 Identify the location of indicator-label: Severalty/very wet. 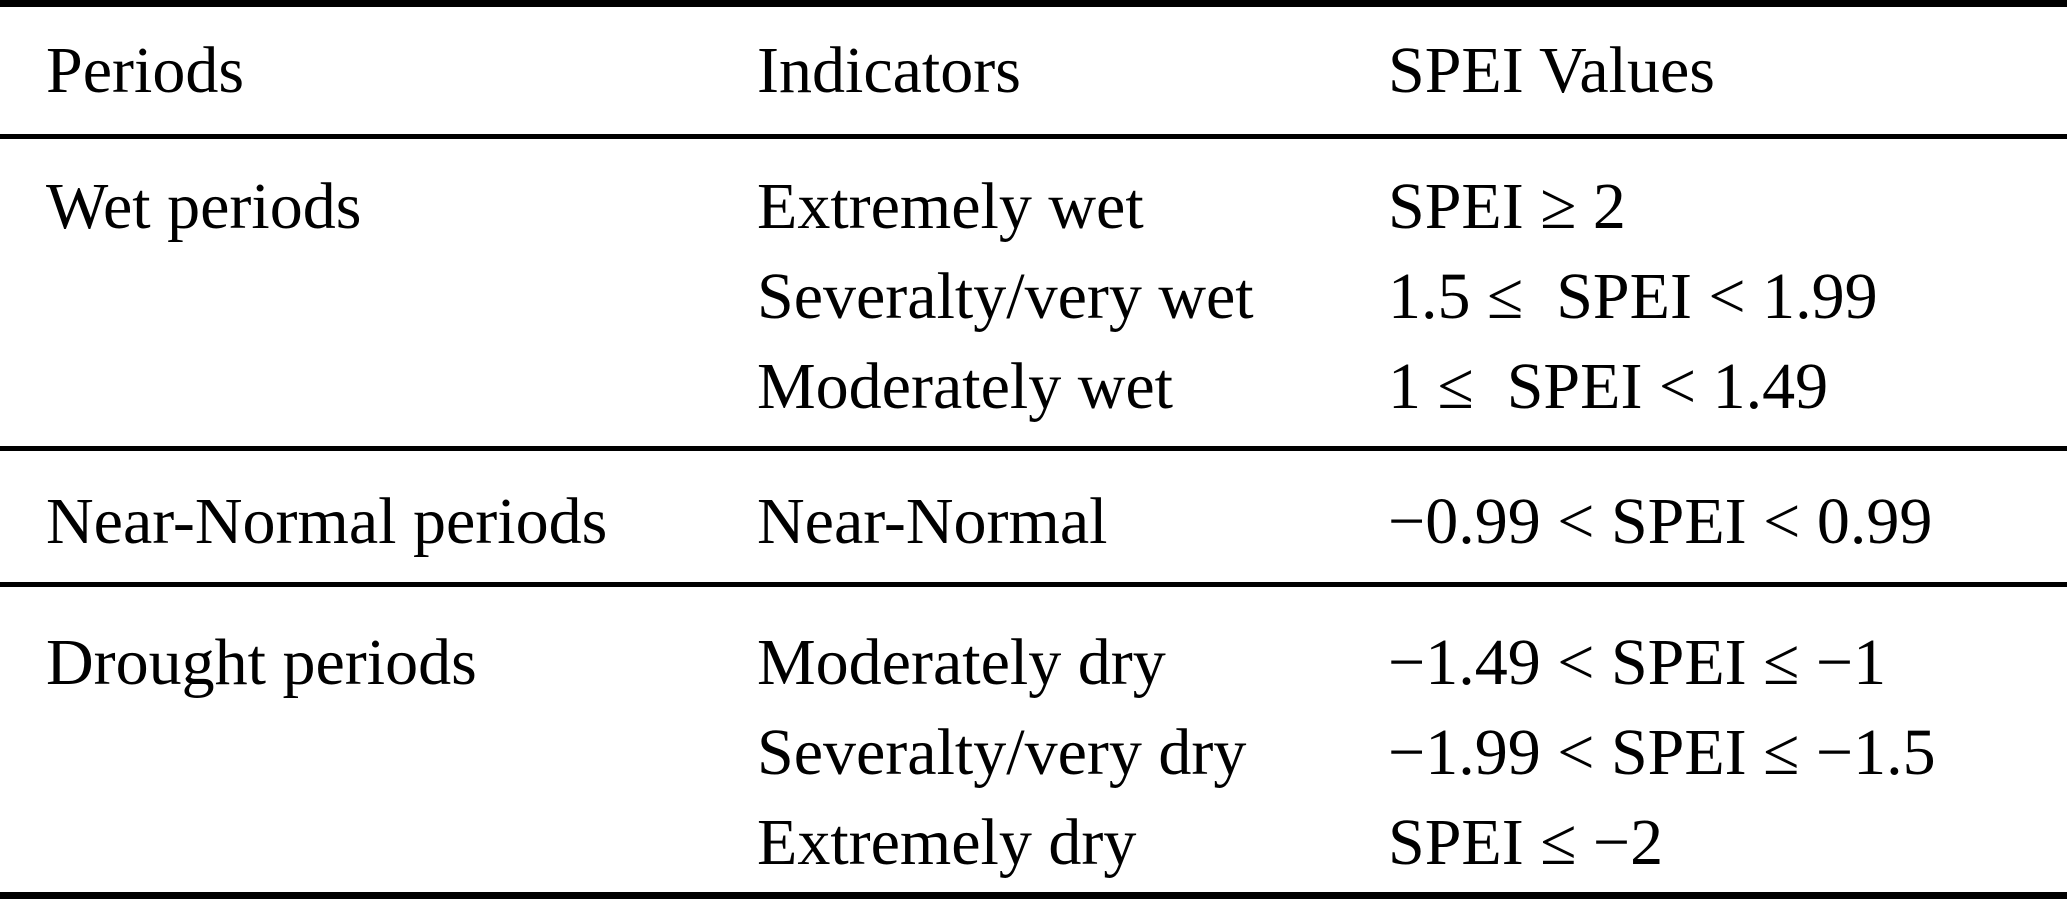
(1005, 296).